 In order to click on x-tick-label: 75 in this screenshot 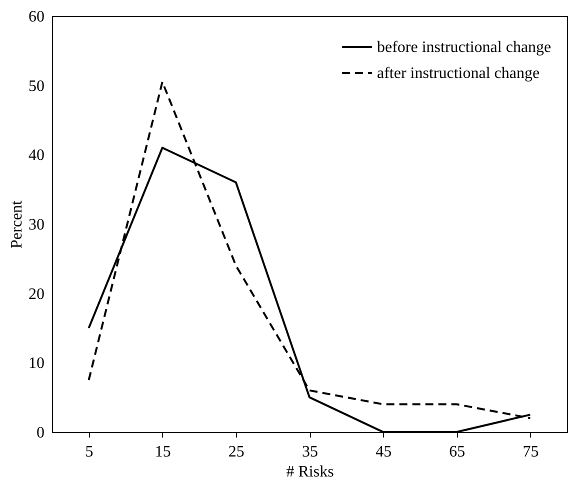, I will do `click(530, 452)`.